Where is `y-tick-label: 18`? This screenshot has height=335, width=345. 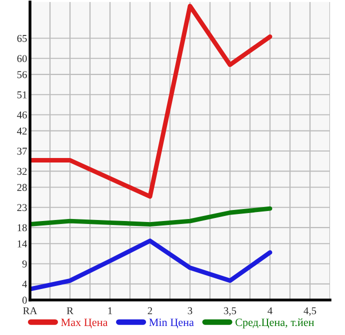 y-tick-label: 18 is located at coordinates (22, 228).